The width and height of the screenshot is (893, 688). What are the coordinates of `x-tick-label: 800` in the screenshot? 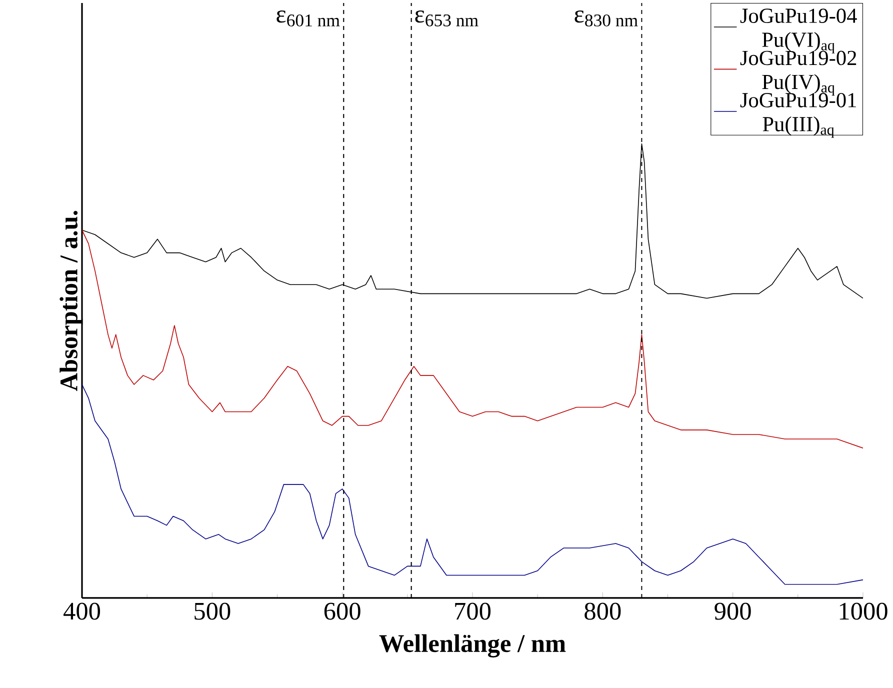 It's located at (602, 611).